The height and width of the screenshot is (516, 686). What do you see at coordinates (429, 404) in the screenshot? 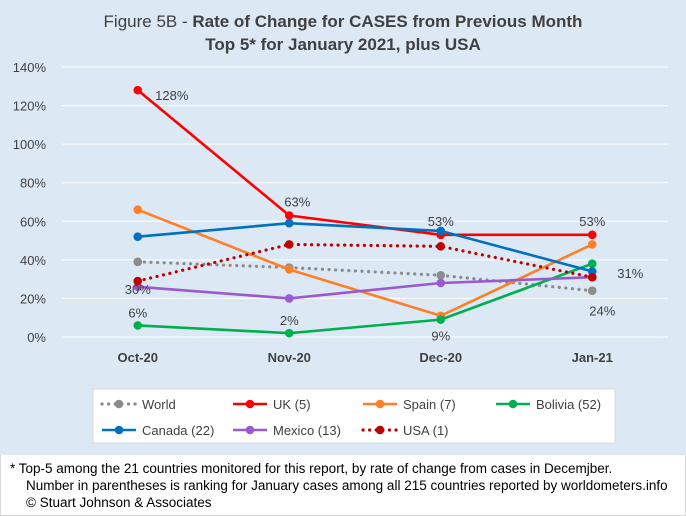
I see `legend-label: Spain (7)` at bounding box center [429, 404].